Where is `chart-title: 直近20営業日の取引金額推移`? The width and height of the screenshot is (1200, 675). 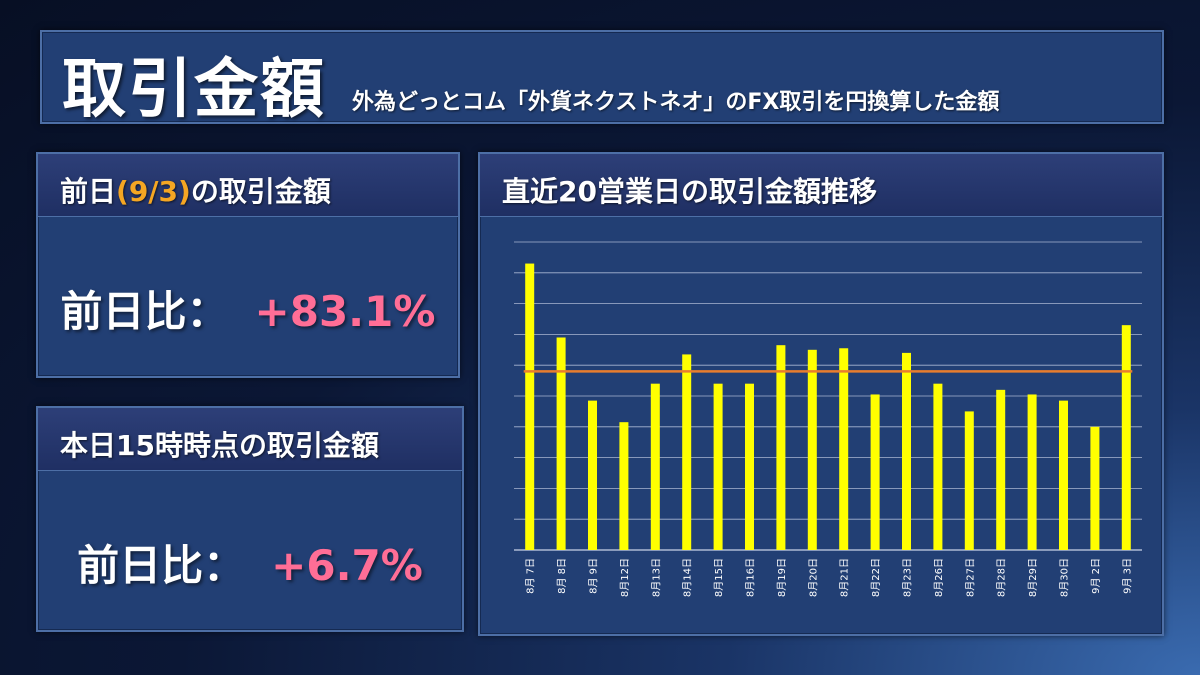
chart-title: 直近20営業日の取引金額推移 is located at coordinates (689, 191).